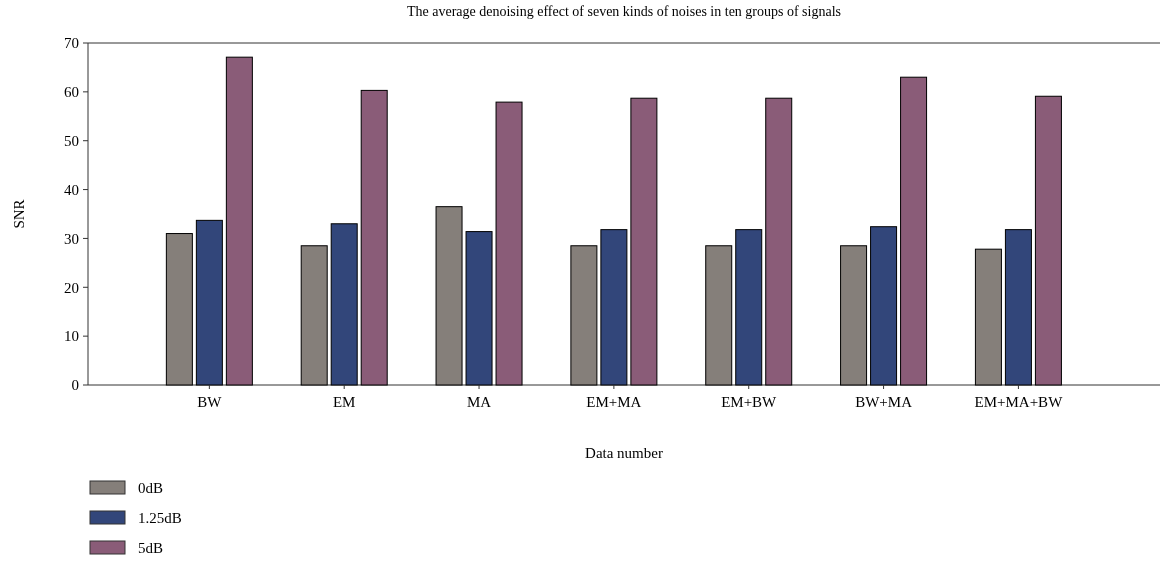  I want to click on x-tick-label: EM+MA+BW, so click(1019, 402).